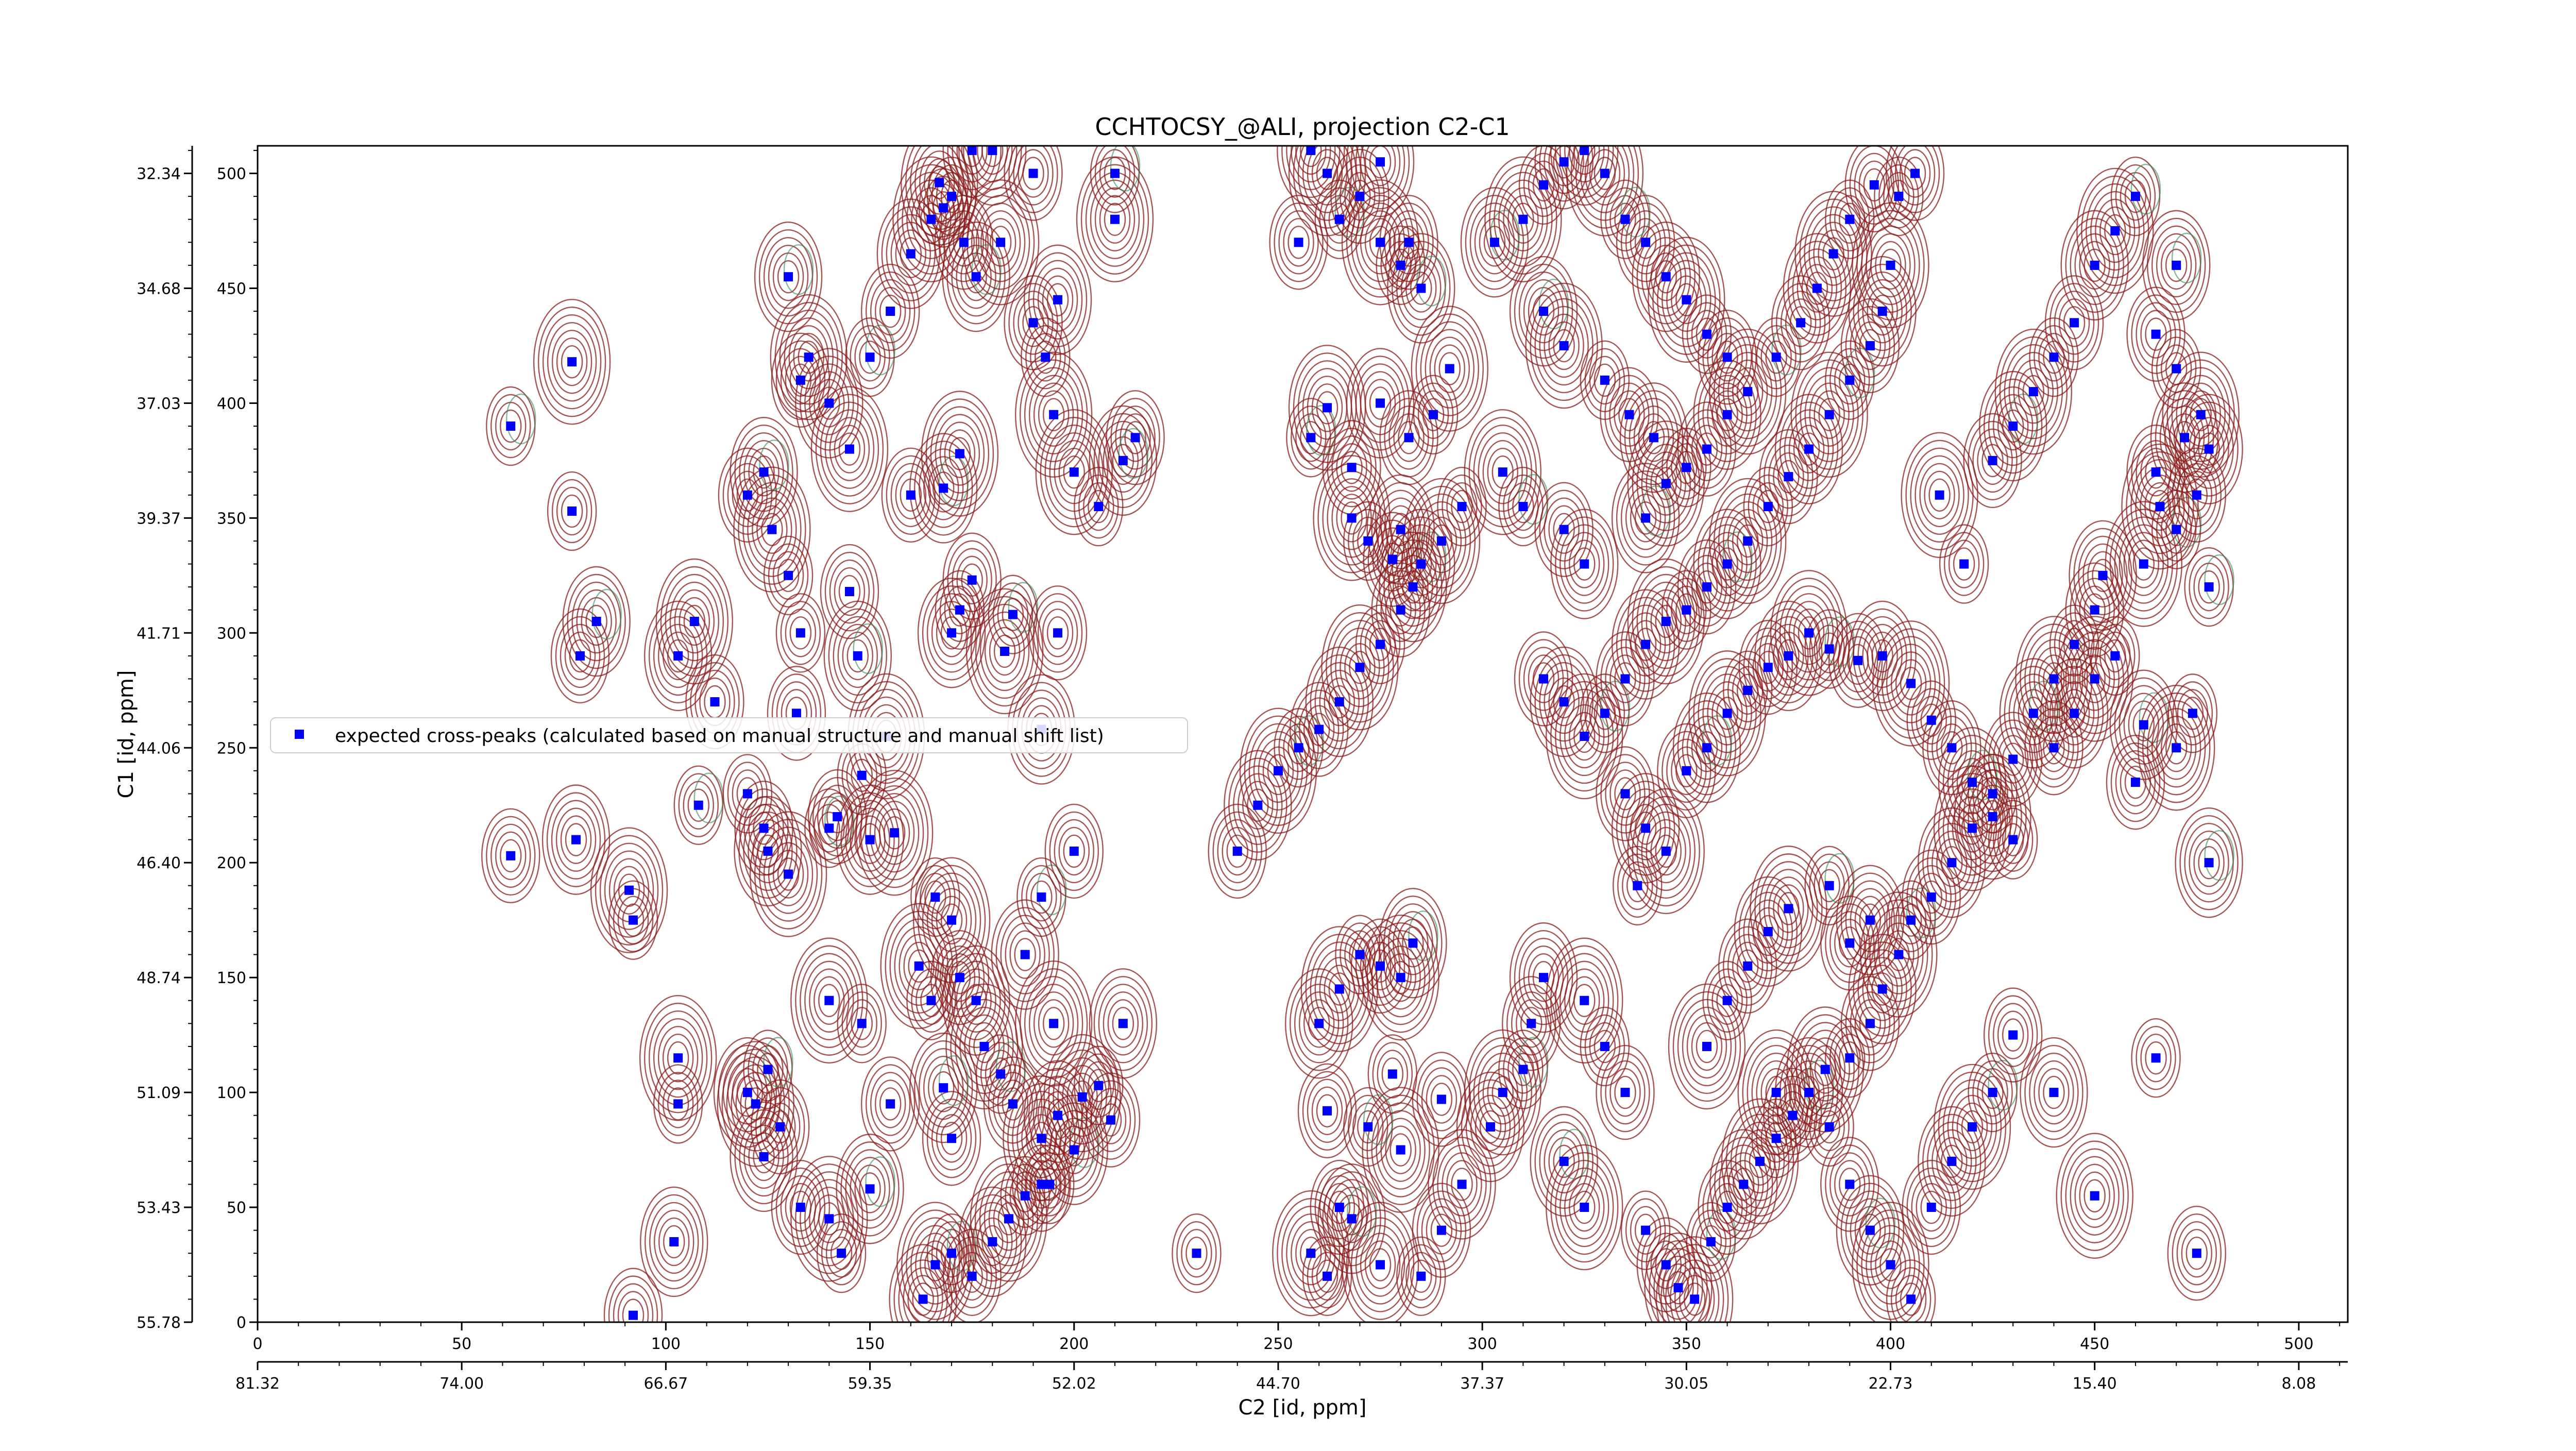 The image size is (2576, 1451). What do you see at coordinates (1321, 430) in the screenshot?
I see `negative-contour-ring` at bounding box center [1321, 430].